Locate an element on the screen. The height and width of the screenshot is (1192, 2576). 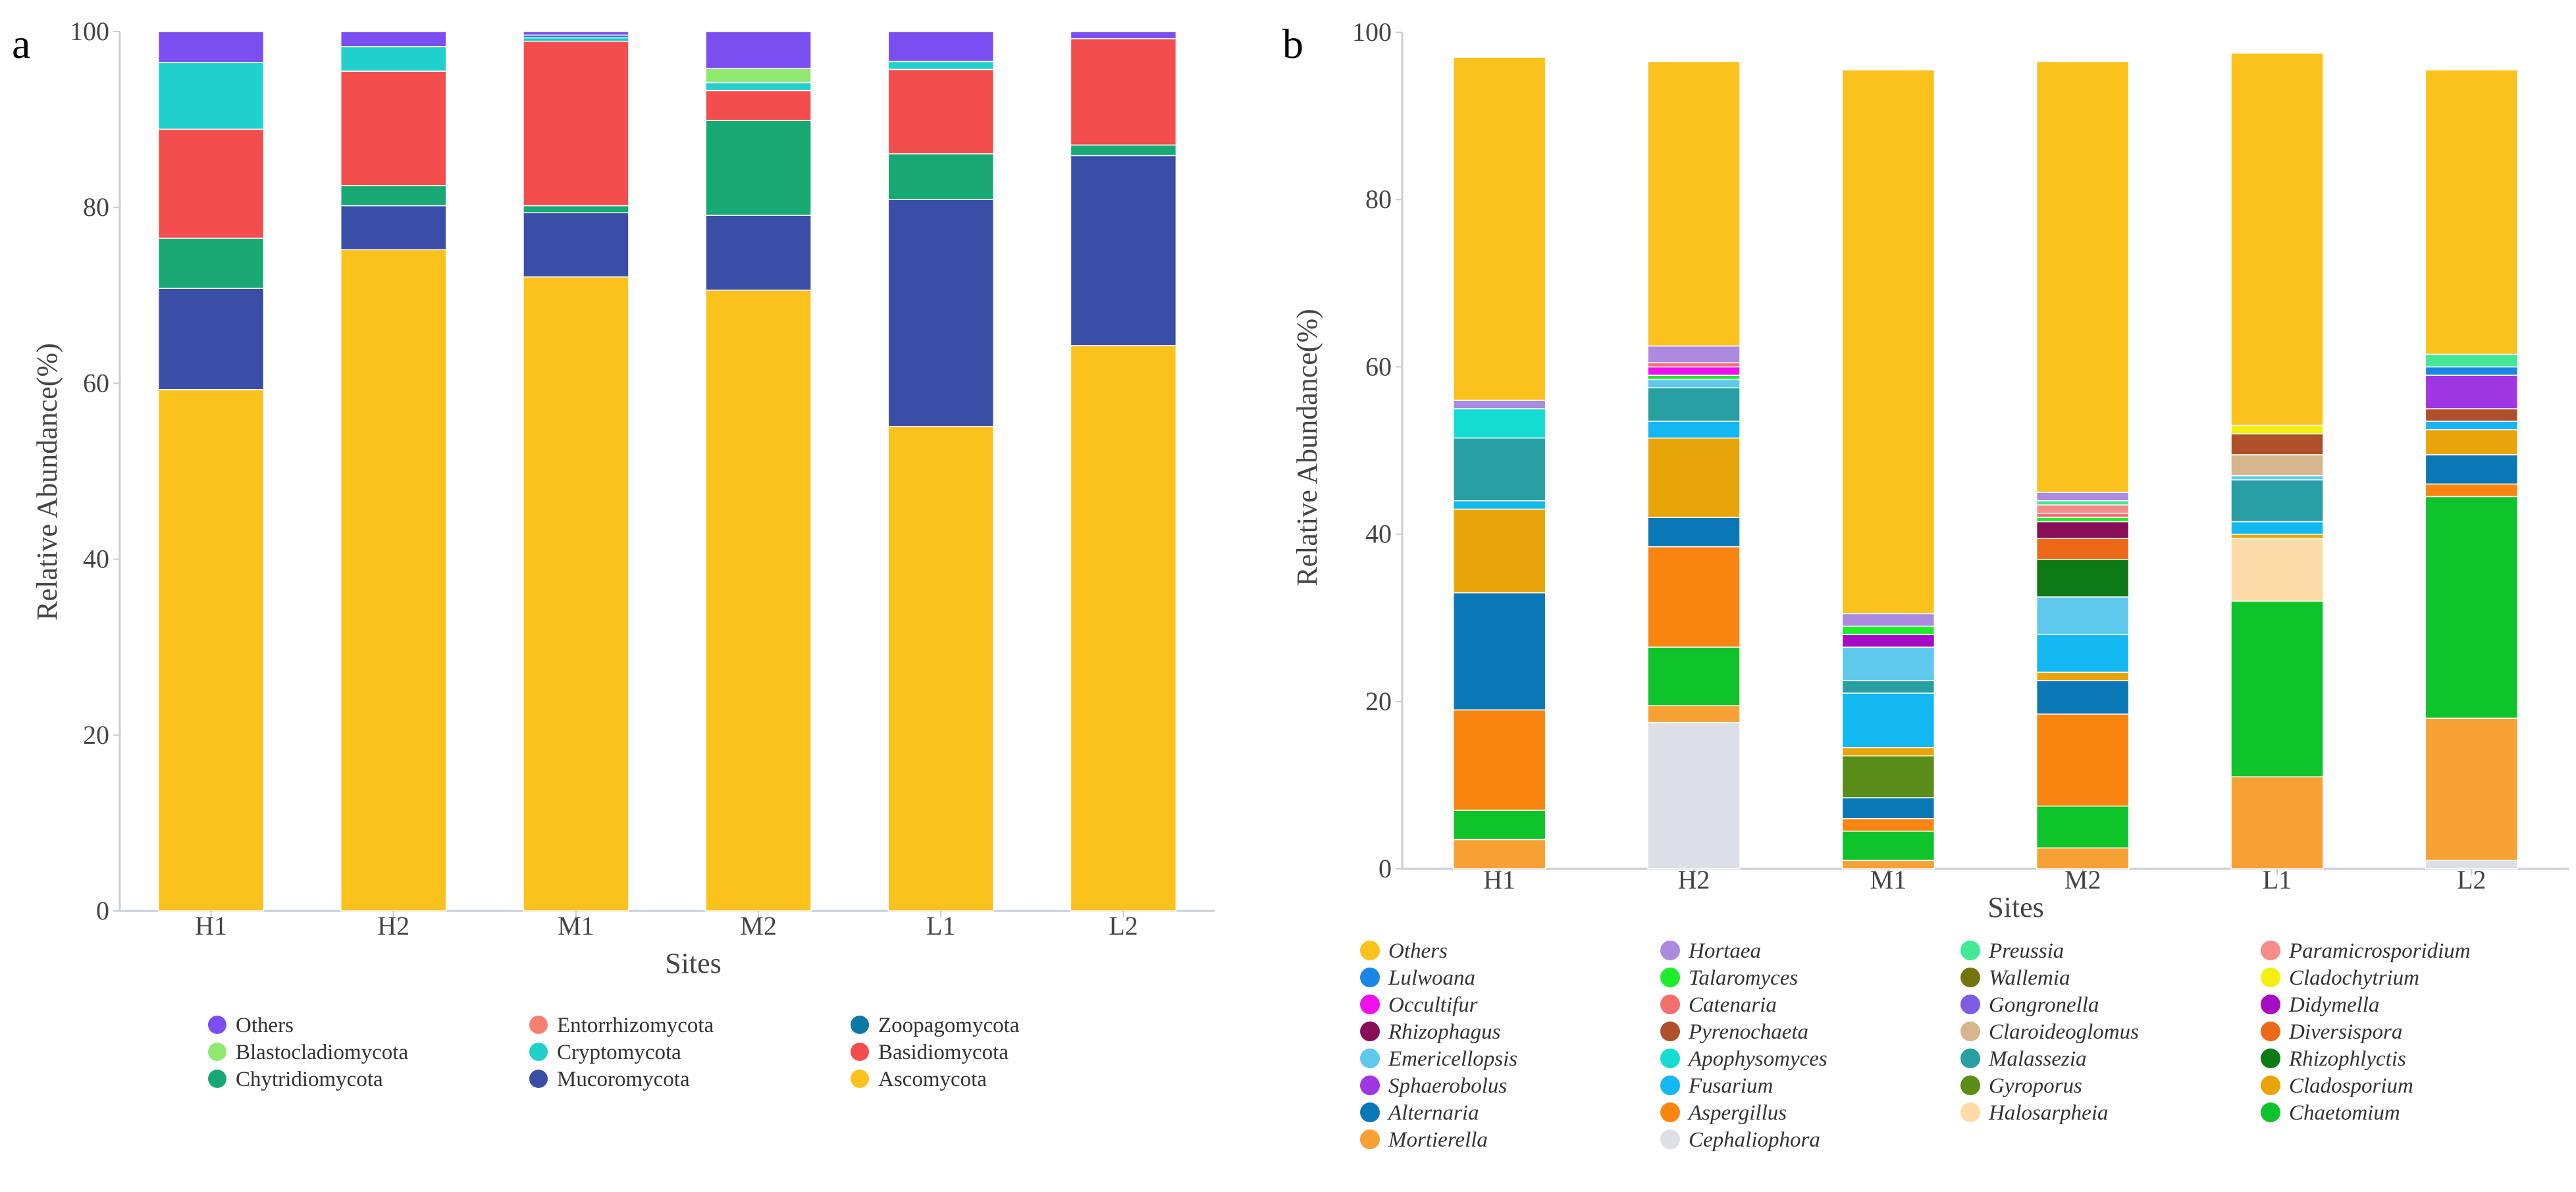
legend-b-label-preussia: Preussia is located at coordinates (2026, 951).